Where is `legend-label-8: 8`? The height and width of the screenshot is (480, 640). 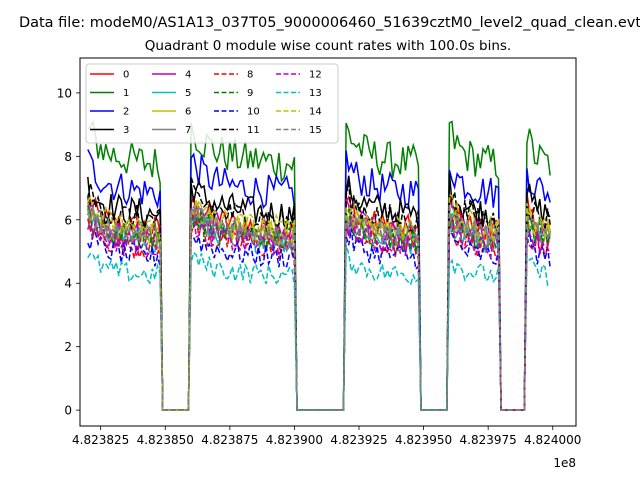 legend-label-8: 8 is located at coordinates (250, 75).